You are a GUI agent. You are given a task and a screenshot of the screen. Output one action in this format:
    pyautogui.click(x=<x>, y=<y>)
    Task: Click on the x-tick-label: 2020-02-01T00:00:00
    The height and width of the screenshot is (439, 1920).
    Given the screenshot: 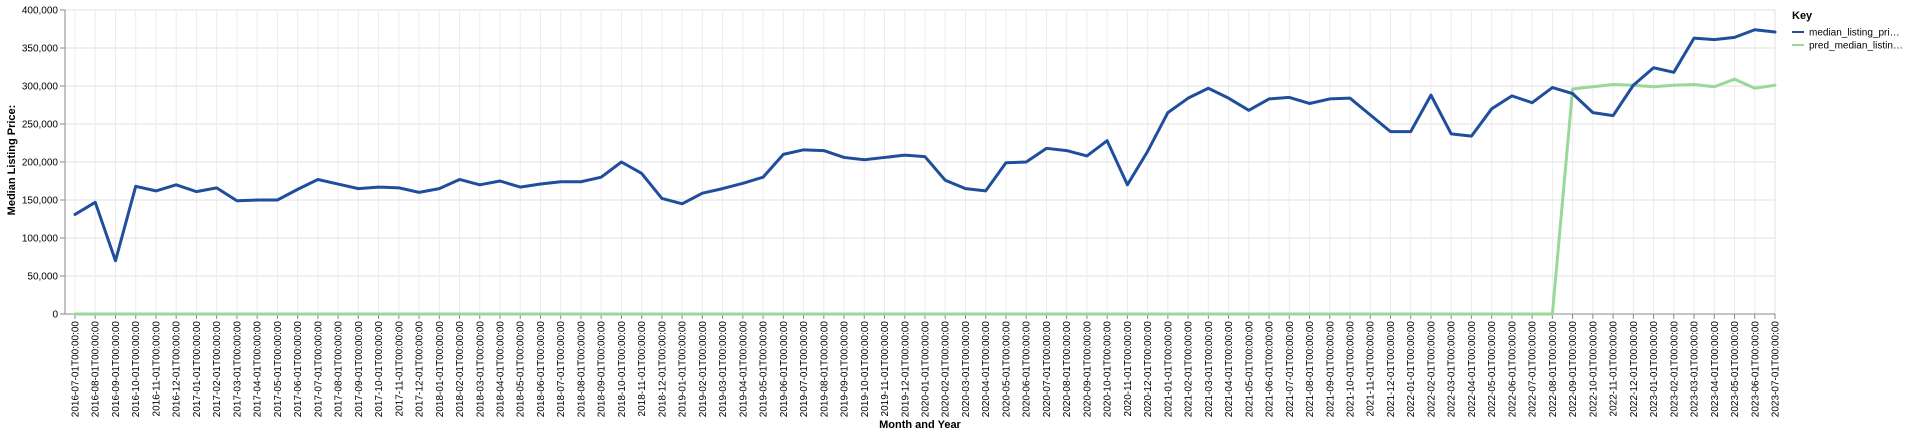 What is the action you would take?
    pyautogui.click(x=946, y=369)
    